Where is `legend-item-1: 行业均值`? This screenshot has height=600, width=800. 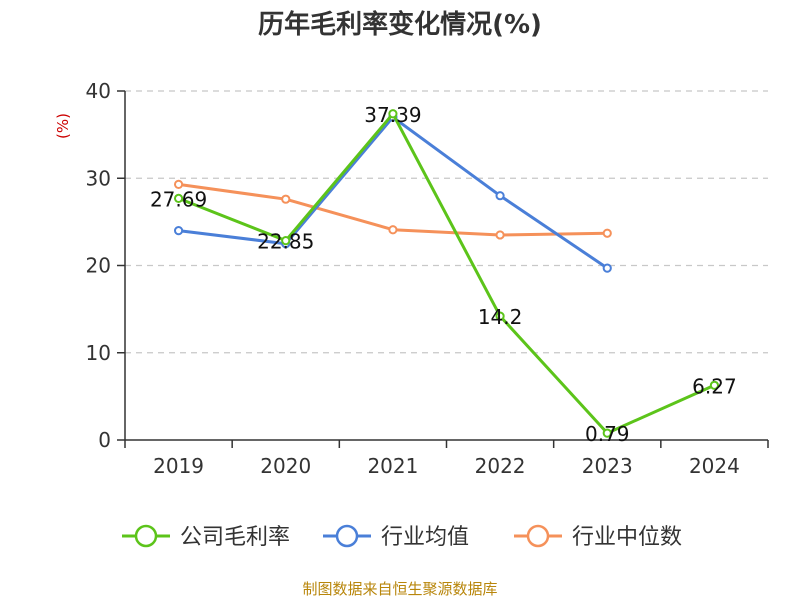 legend-item-1: 行业均值 is located at coordinates (396, 537).